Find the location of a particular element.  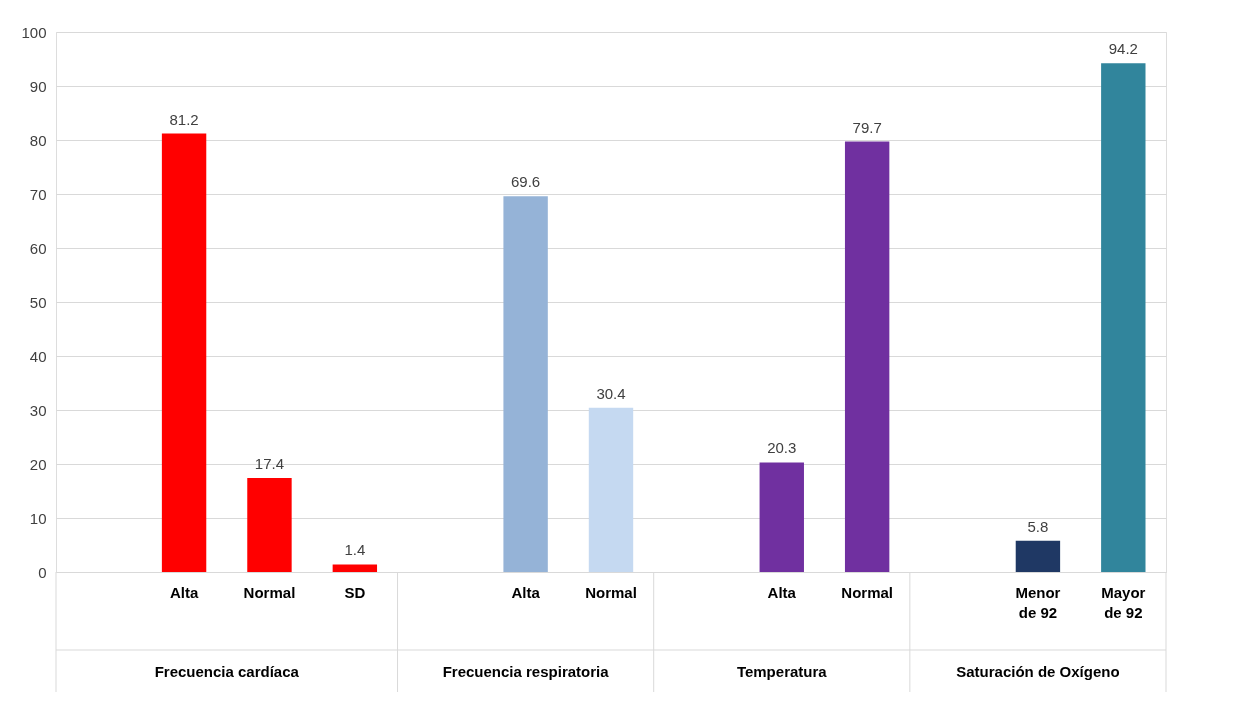

y-tick-label: 20 is located at coordinates (38, 464).